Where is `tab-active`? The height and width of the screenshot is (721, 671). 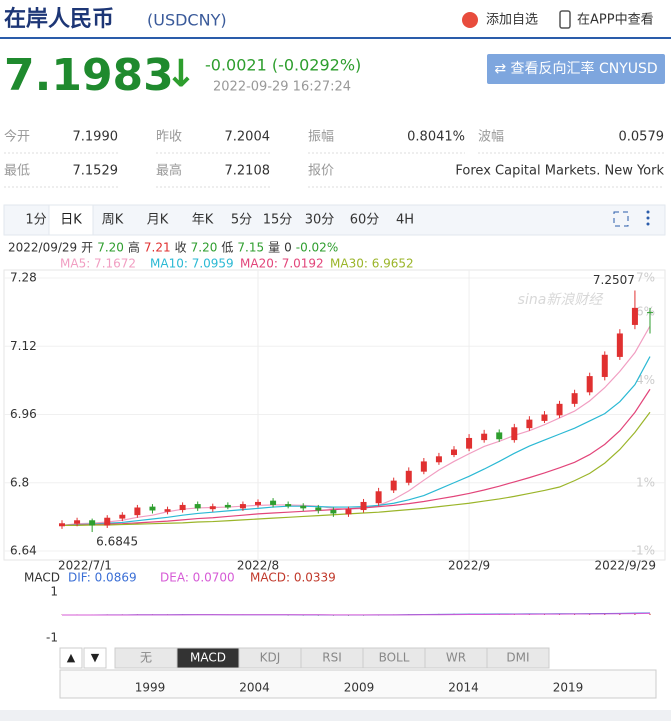
tab-active is located at coordinates (71, 220).